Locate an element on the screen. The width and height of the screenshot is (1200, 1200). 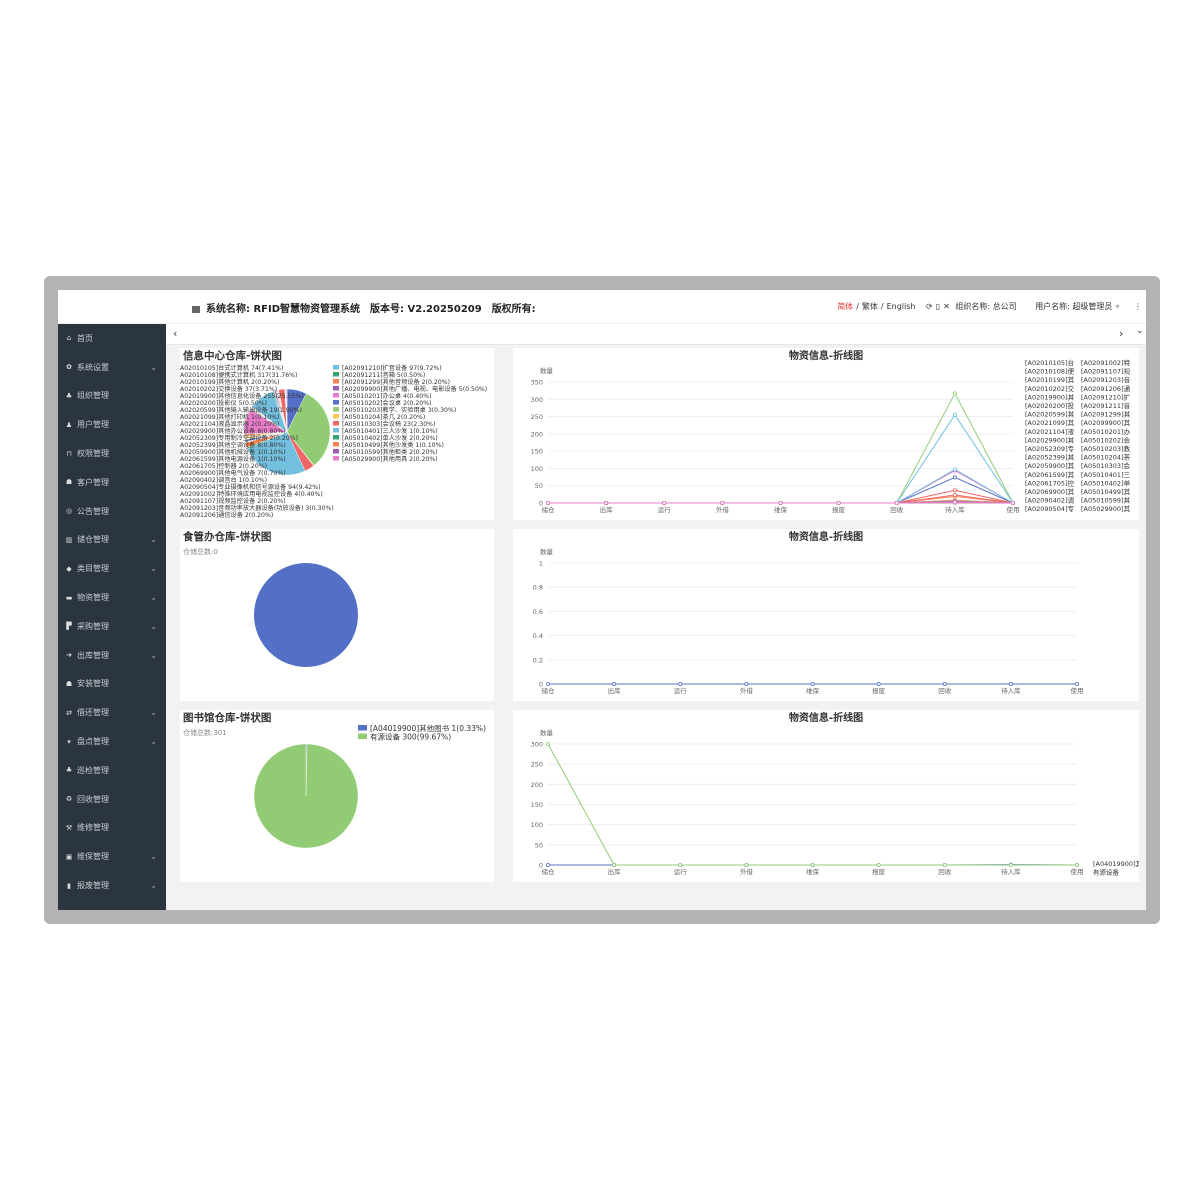
lang-traditional: 繁体 is located at coordinates (869, 306).